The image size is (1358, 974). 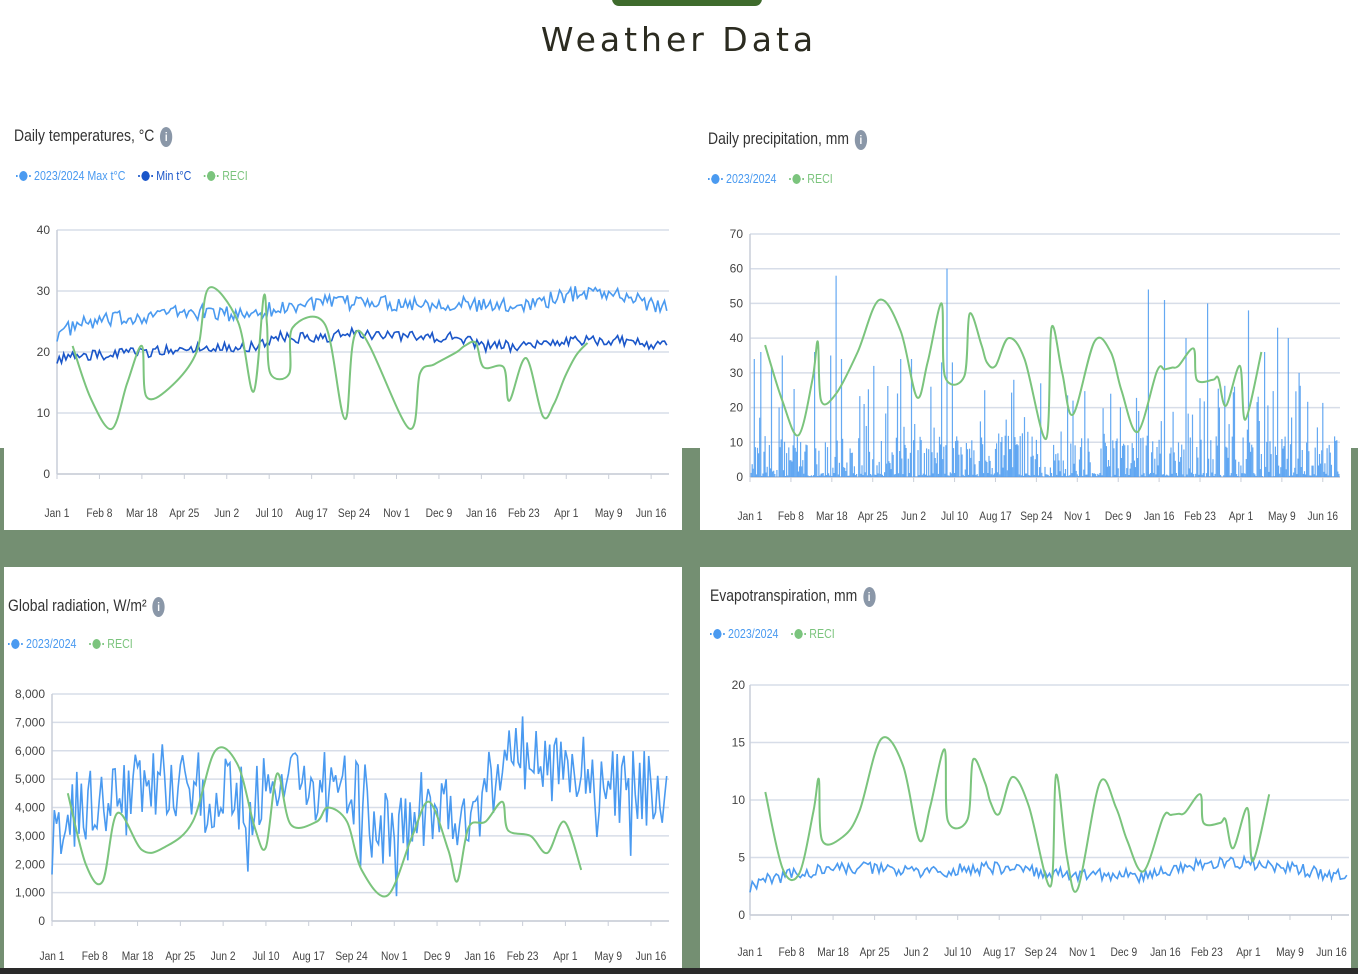 I want to click on x-tick-label: Feb 8, so click(x=99, y=513).